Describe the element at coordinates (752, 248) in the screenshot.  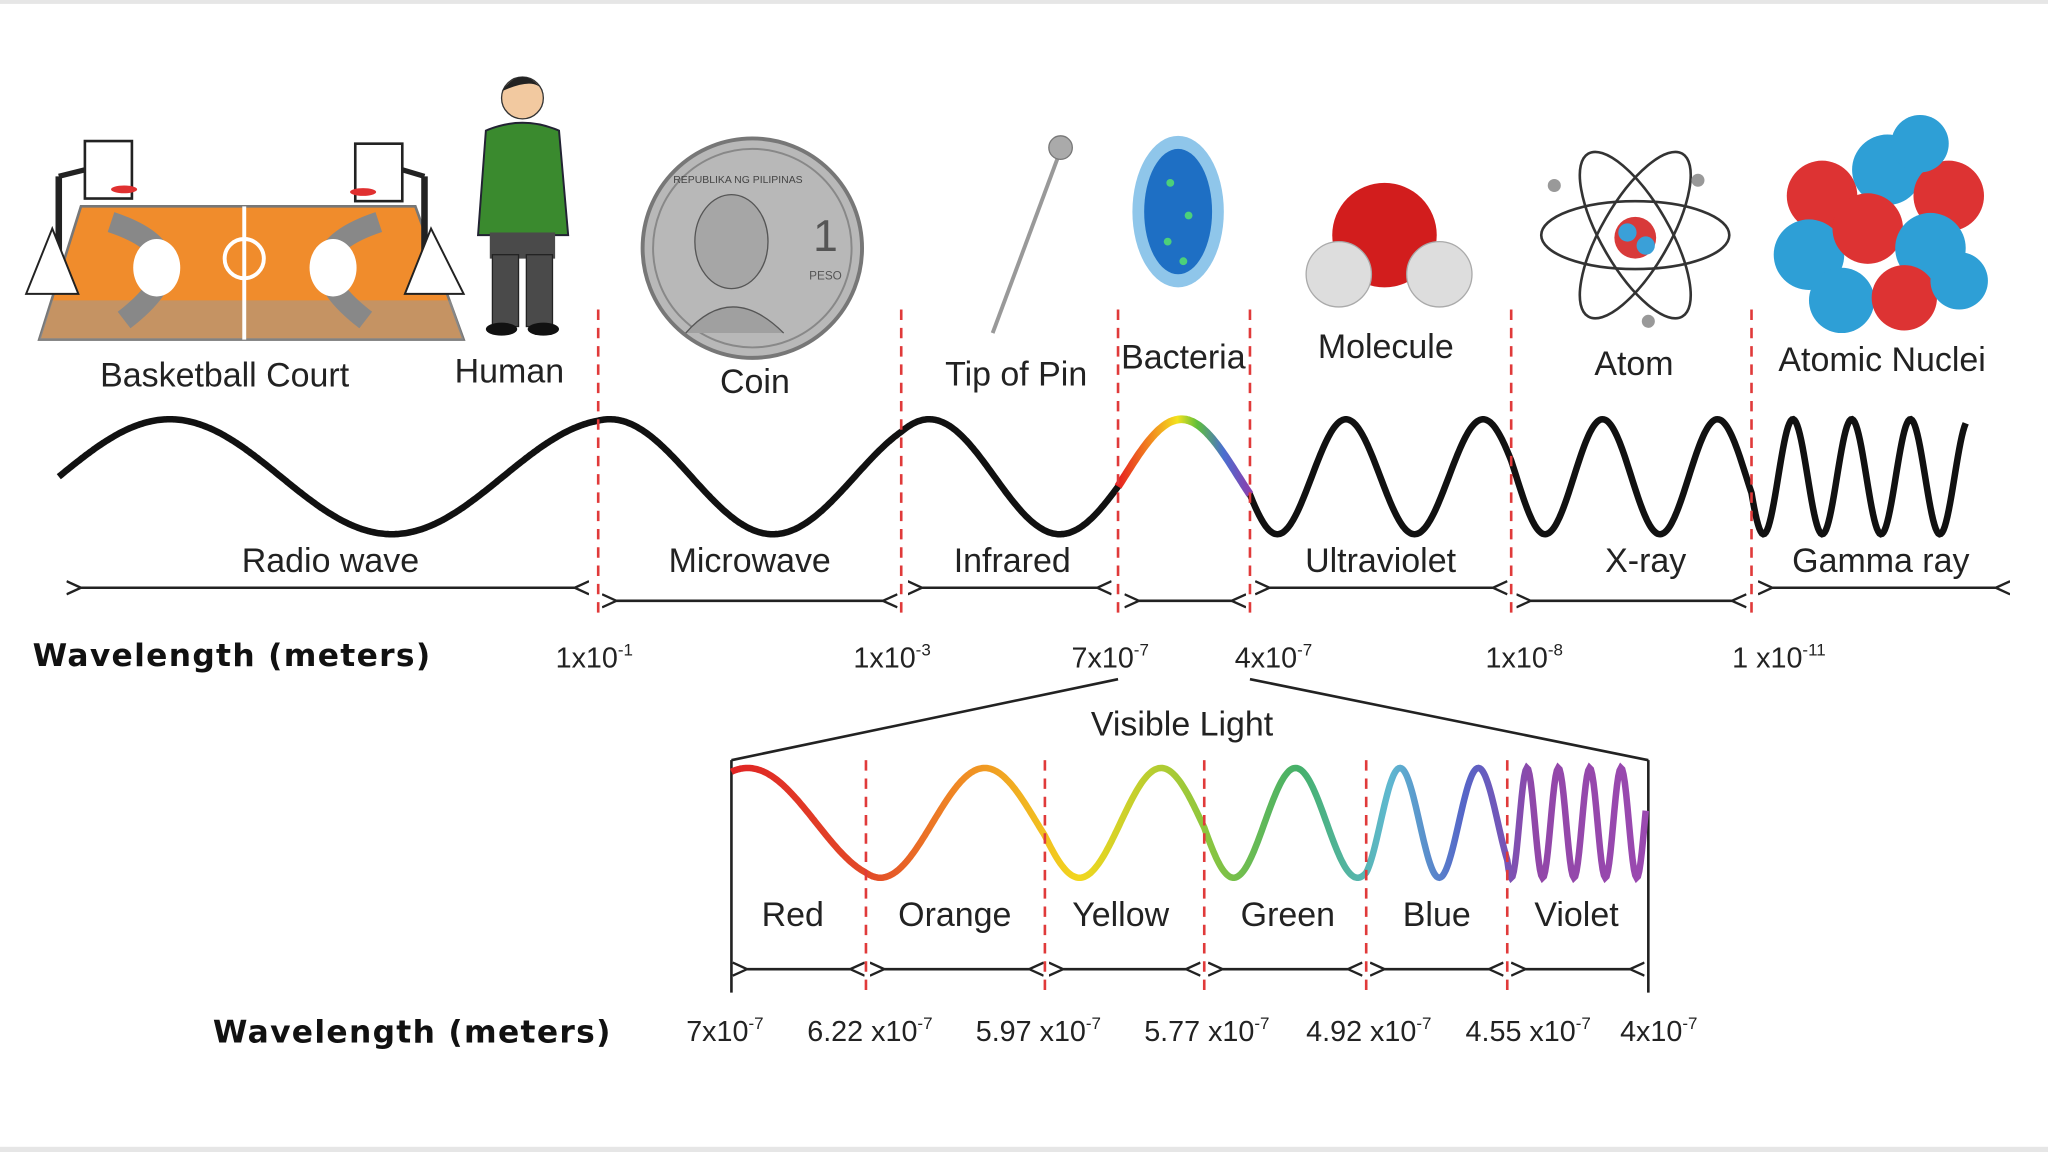
I see `coin-icon: REPUBLIKA NG PILIPINAS 1 PESO` at that location.